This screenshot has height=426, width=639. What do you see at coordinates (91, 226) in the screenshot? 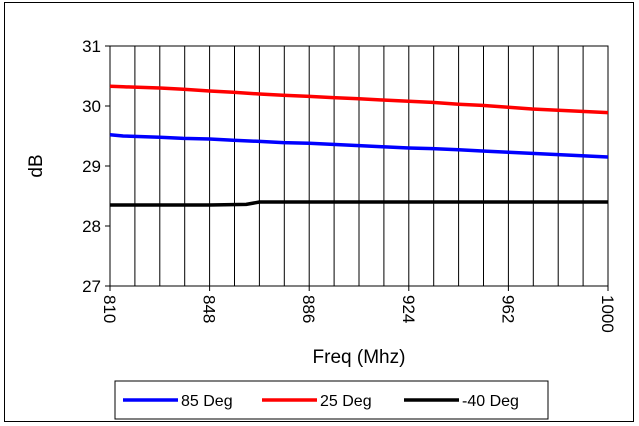
I see `y-tick-label: 28` at bounding box center [91, 226].